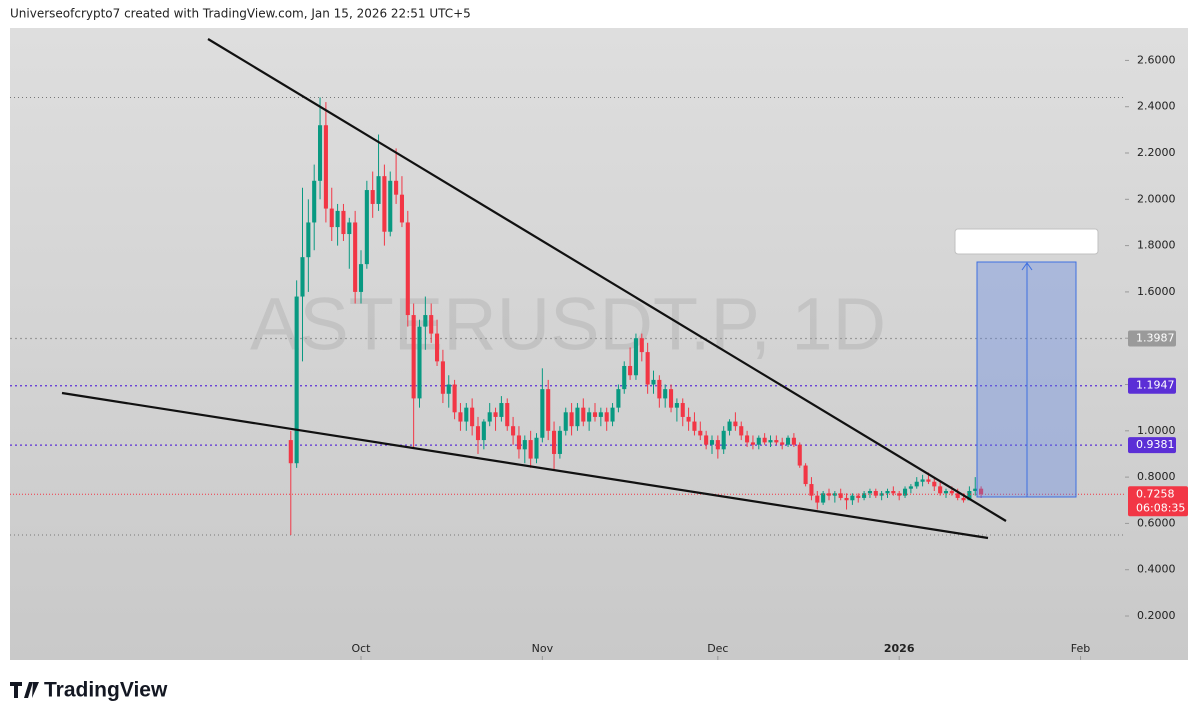  What do you see at coordinates (1155, 444) in the screenshot?
I see `level-label: 0.9381` at bounding box center [1155, 444].